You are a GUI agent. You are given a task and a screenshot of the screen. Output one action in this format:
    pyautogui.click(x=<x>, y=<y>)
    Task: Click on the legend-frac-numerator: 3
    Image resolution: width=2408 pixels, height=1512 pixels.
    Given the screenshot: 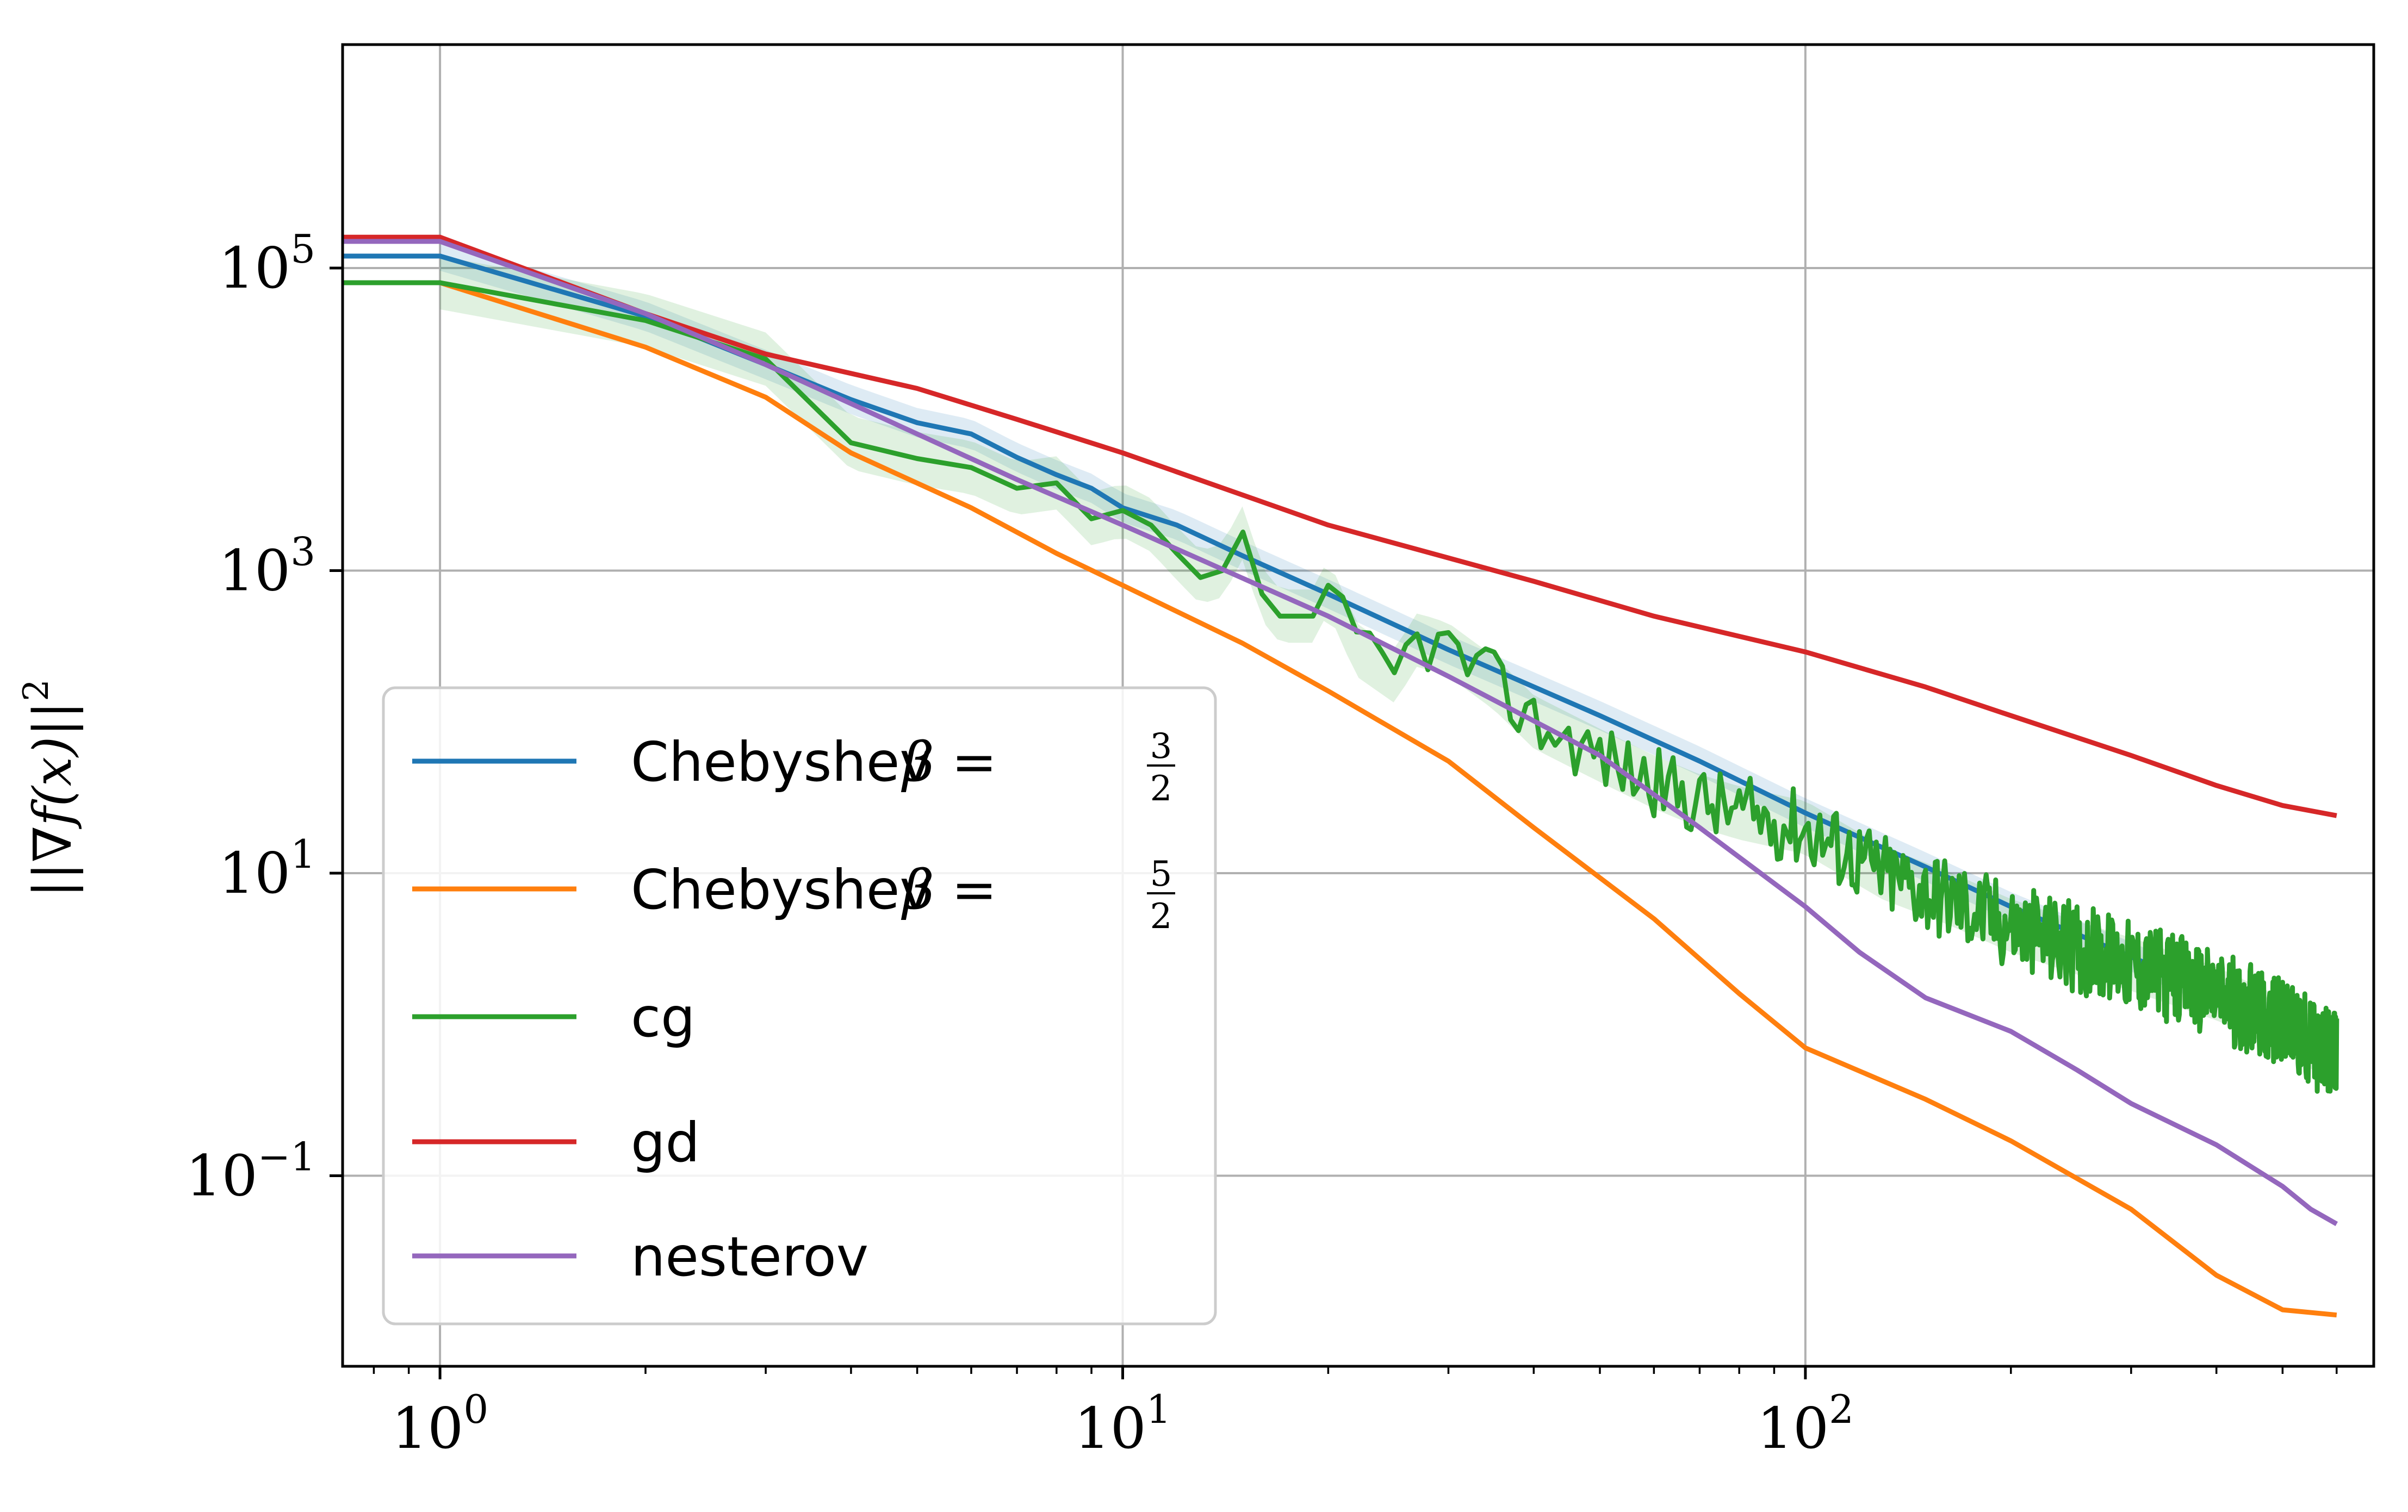 What is the action you would take?
    pyautogui.click(x=1161, y=746)
    